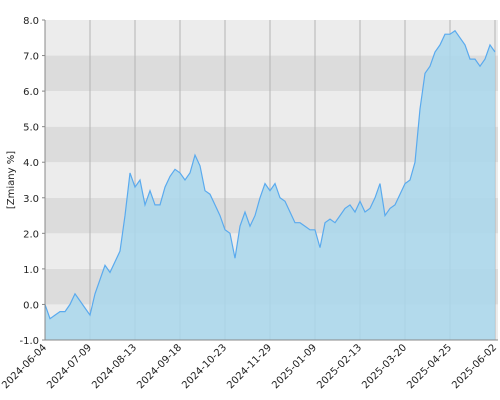  Describe the element at coordinates (339, 366) in the screenshot. I see `x-tick-label: 2025-02-13` at that location.